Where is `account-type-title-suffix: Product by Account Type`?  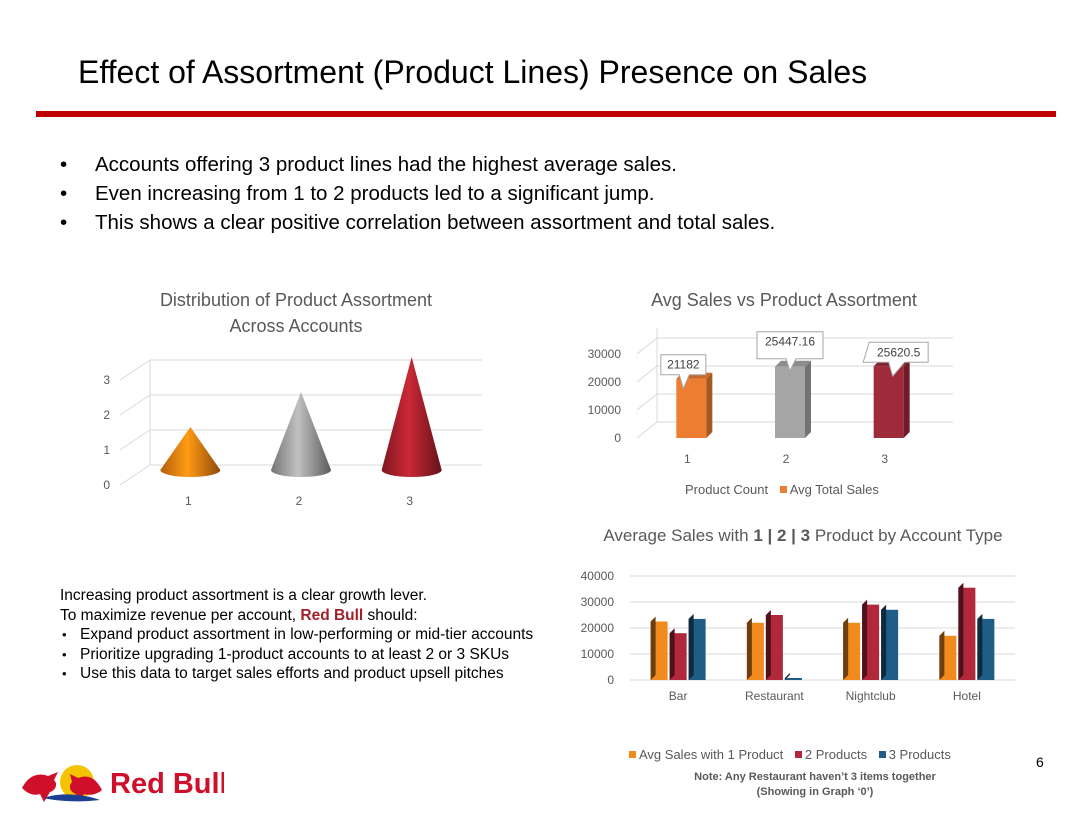 account-type-title-suffix: Product by Account Type is located at coordinates (906, 535).